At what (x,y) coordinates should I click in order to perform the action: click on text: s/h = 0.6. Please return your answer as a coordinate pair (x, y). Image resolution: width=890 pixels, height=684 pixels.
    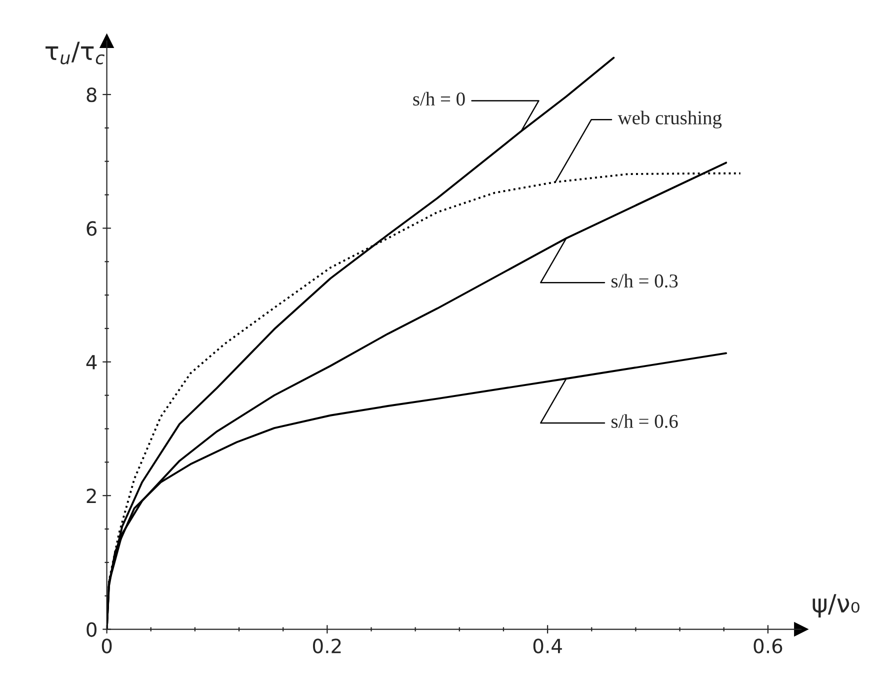
    Looking at the image, I should click on (645, 421).